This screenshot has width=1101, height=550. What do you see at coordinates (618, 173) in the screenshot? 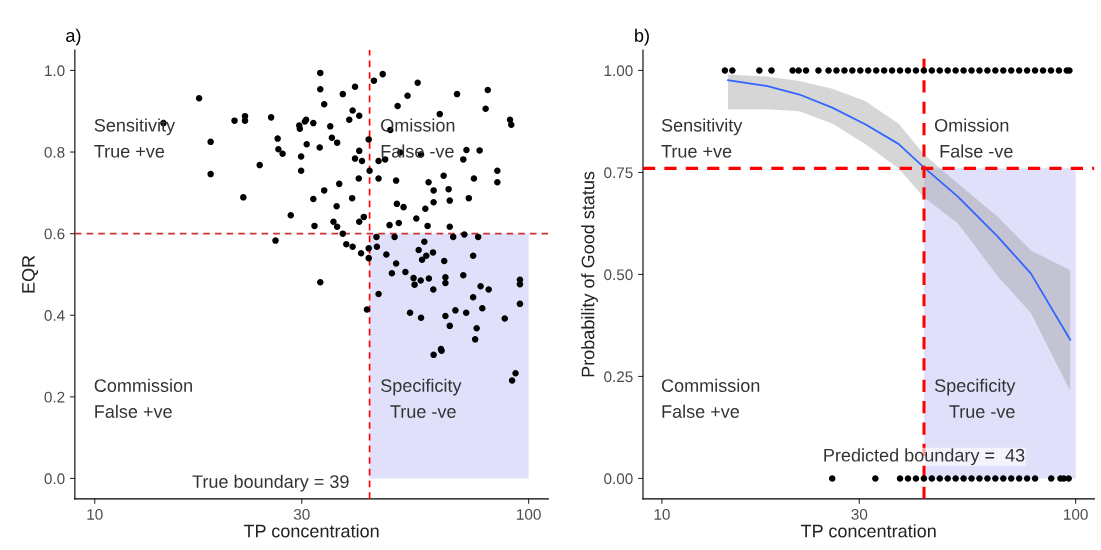
I see `y-tick-label: 0.75` at bounding box center [618, 173].